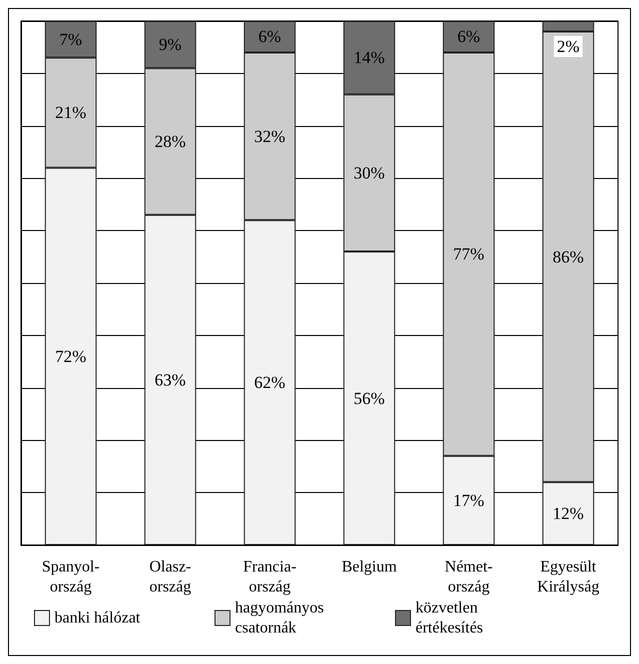  What do you see at coordinates (170, 142) in the screenshot?
I see `data-label: 28%` at bounding box center [170, 142].